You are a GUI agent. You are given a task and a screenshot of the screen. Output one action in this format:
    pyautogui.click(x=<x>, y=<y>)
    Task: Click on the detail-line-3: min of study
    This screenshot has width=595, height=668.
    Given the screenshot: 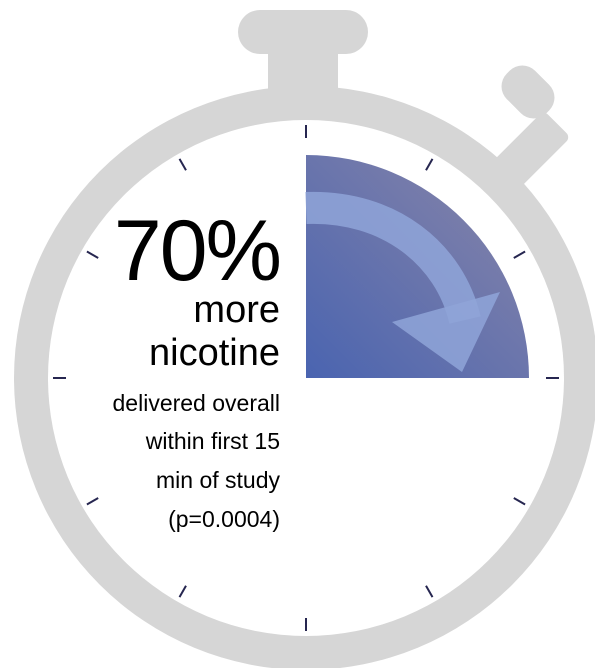 What is the action you would take?
    pyautogui.click(x=218, y=480)
    